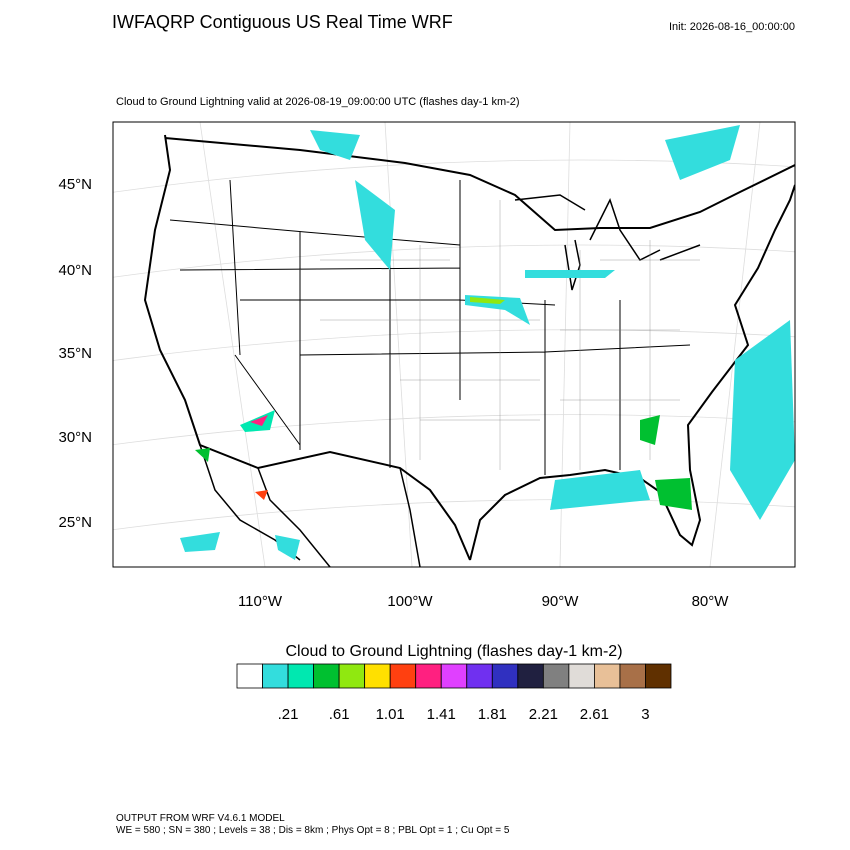 The width and height of the screenshot is (850, 850). I want to click on lon-label: 90°W, so click(561, 601).